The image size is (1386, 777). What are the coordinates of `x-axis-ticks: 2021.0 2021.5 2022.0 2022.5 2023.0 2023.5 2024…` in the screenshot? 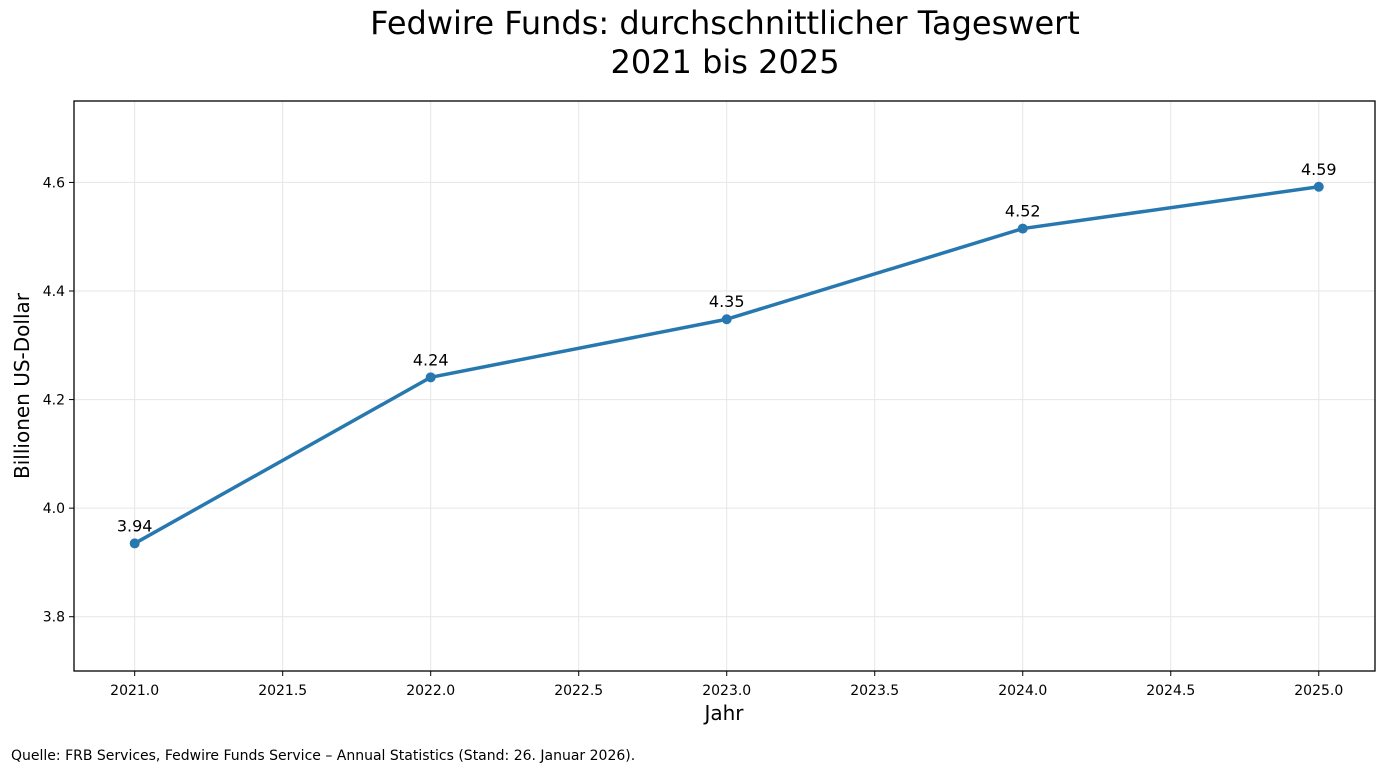 It's located at (726, 685).